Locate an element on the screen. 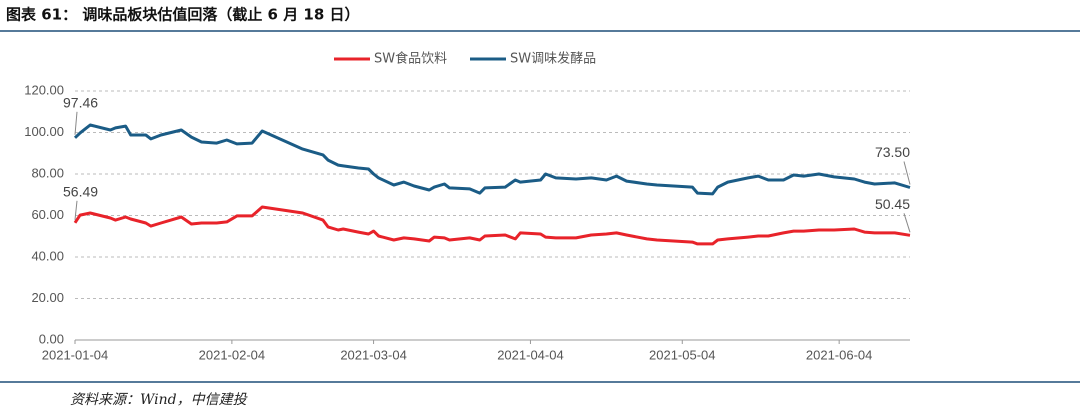 The height and width of the screenshot is (412, 1080). x-tick-label: 2021-05-04 is located at coordinates (682, 354).